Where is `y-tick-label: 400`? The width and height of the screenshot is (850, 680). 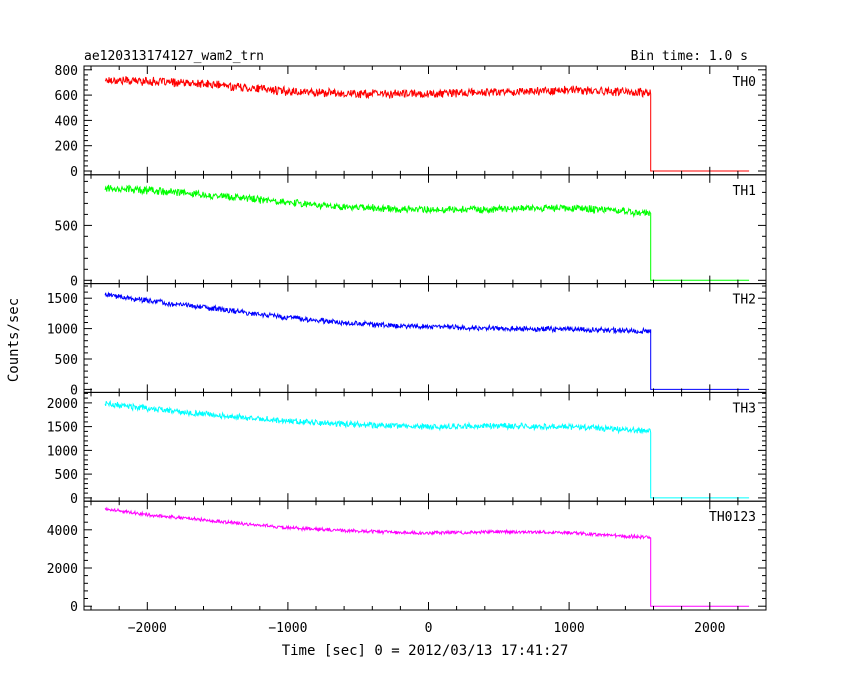
y-tick-label: 400 is located at coordinates (66, 121).